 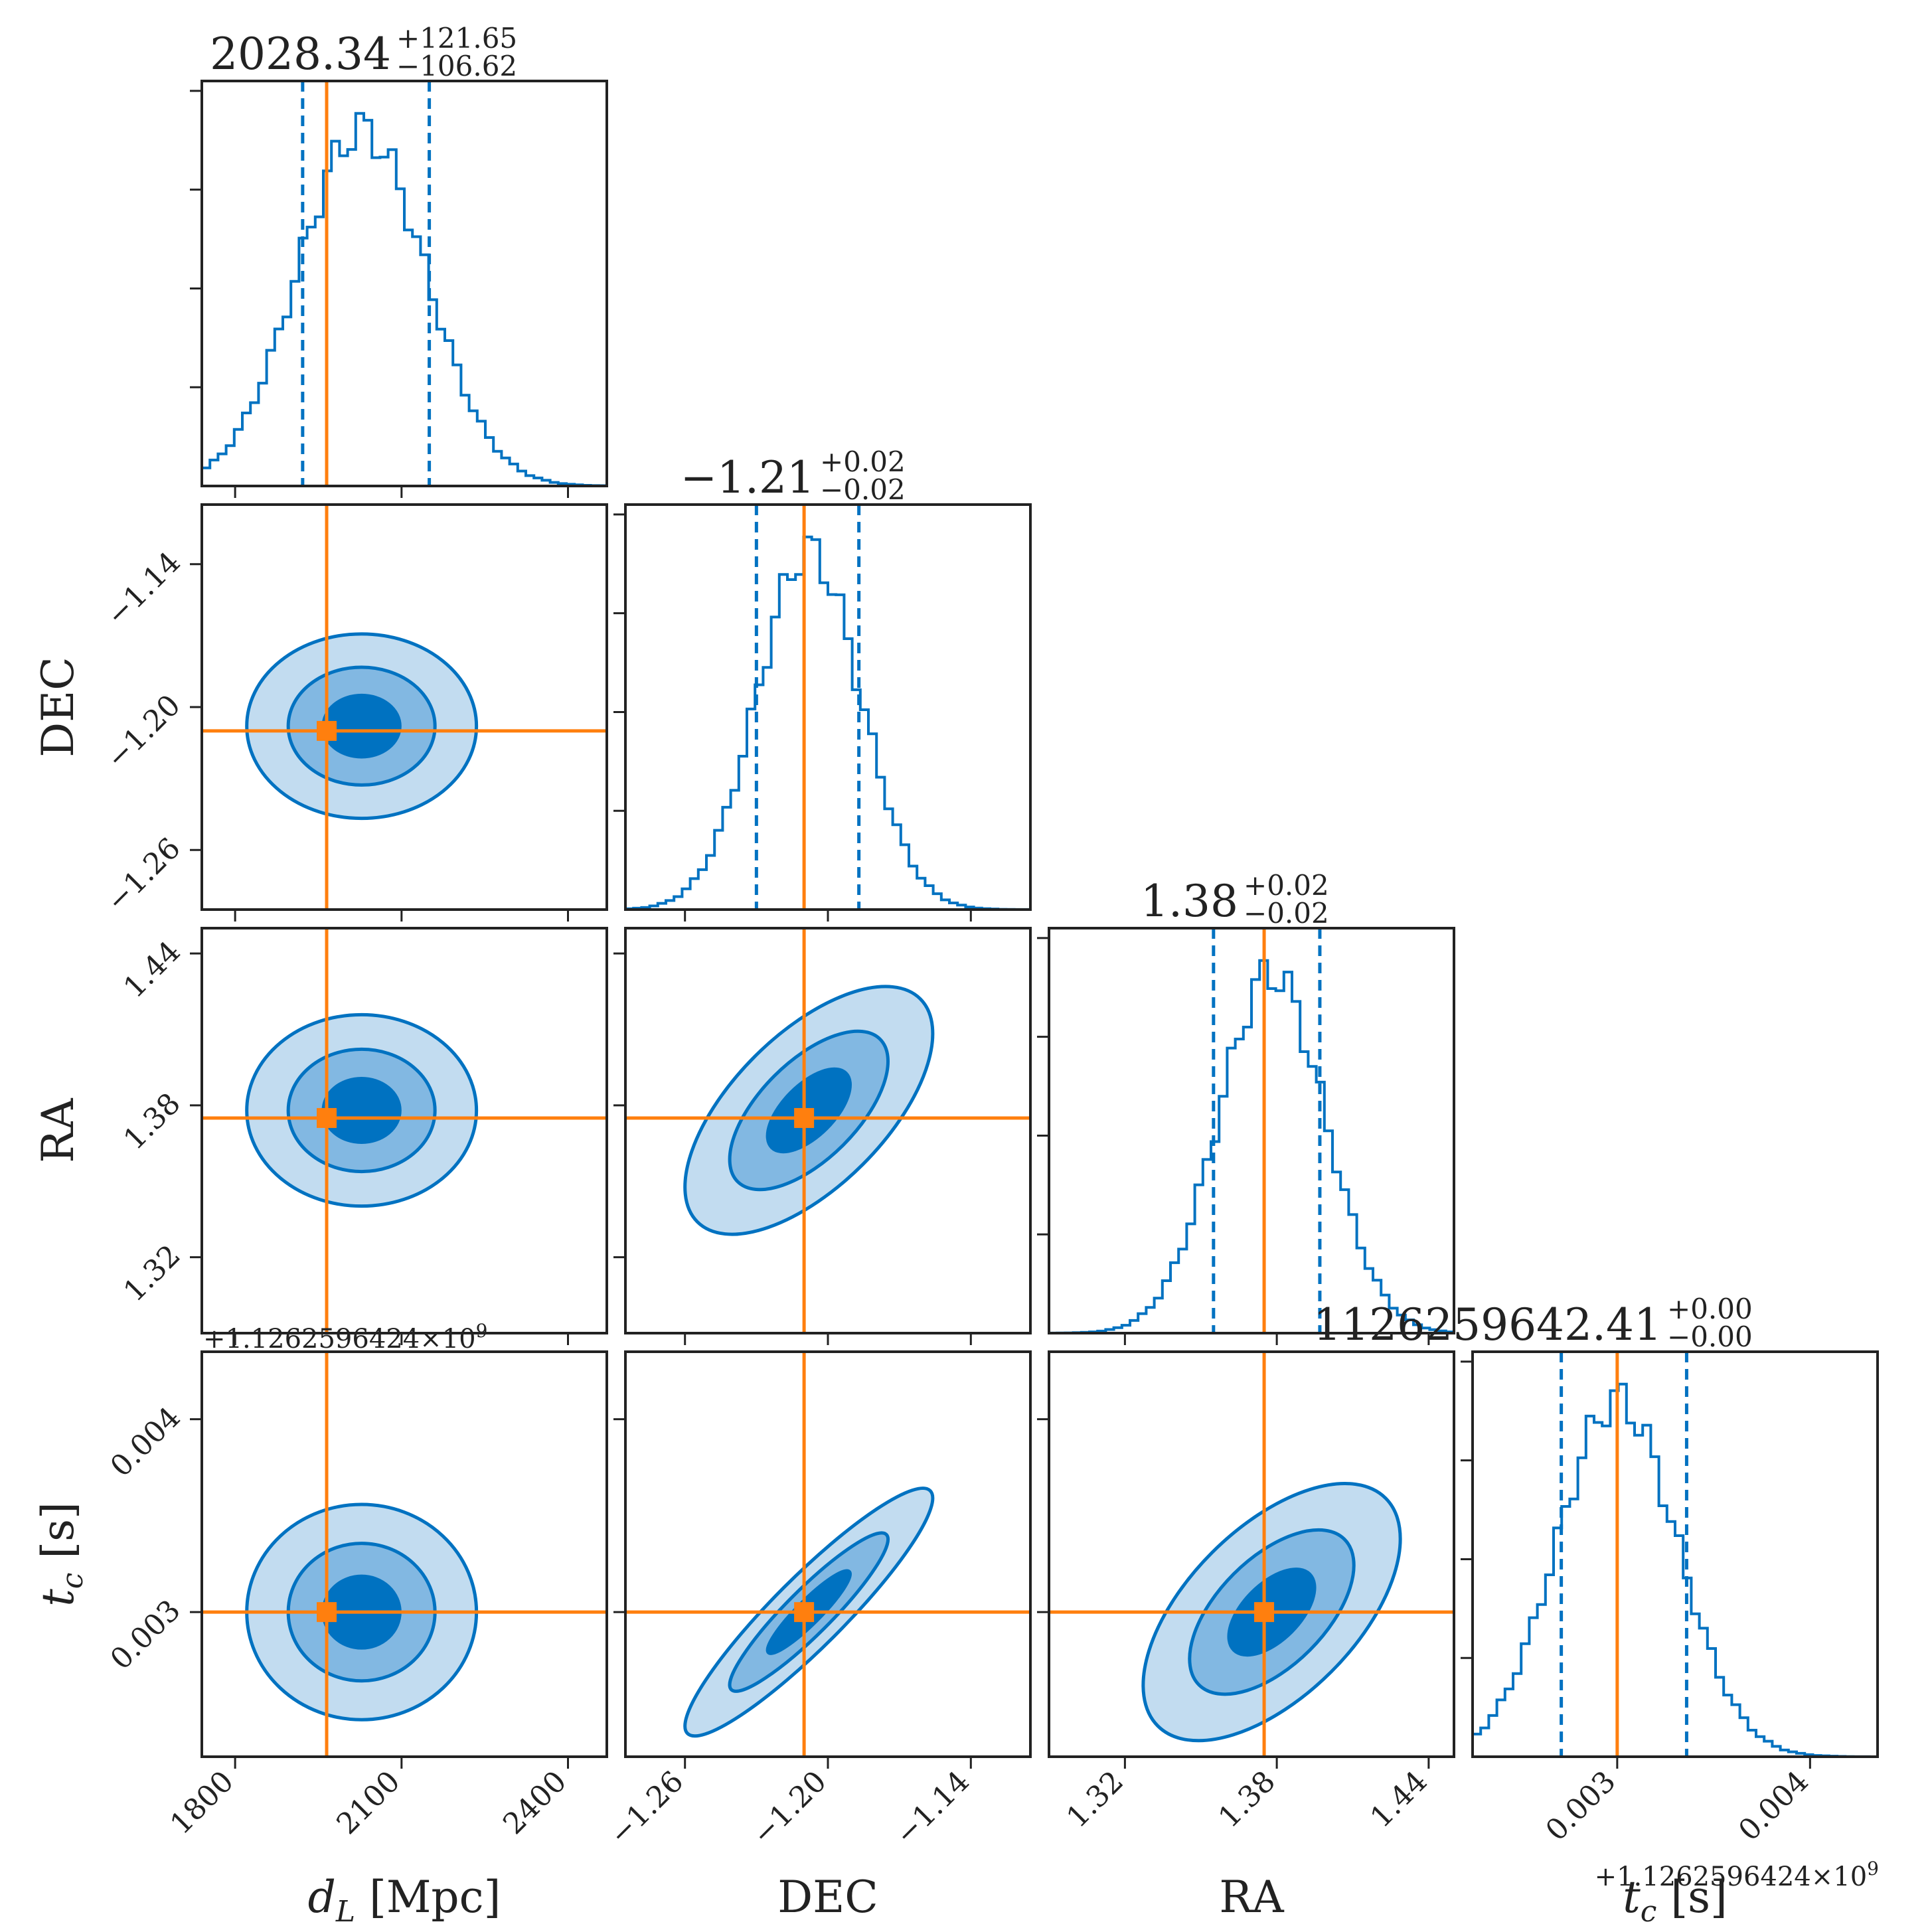 I want to click on histogram-panel-RA: 1.38 +0.02−0.02, so click(x=1246, y=1107).